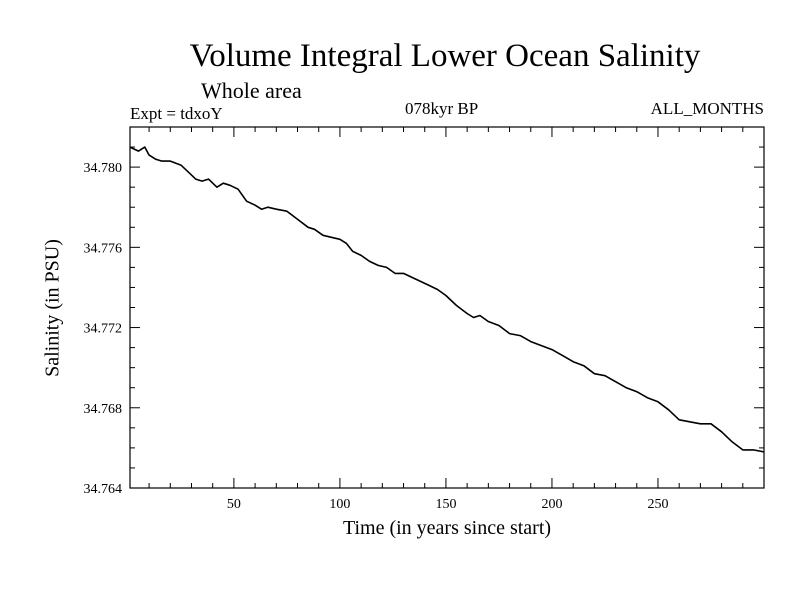 This screenshot has width=800, height=600. Describe the element at coordinates (707, 108) in the screenshot. I see `months-label: ALL_MONTHS` at that location.